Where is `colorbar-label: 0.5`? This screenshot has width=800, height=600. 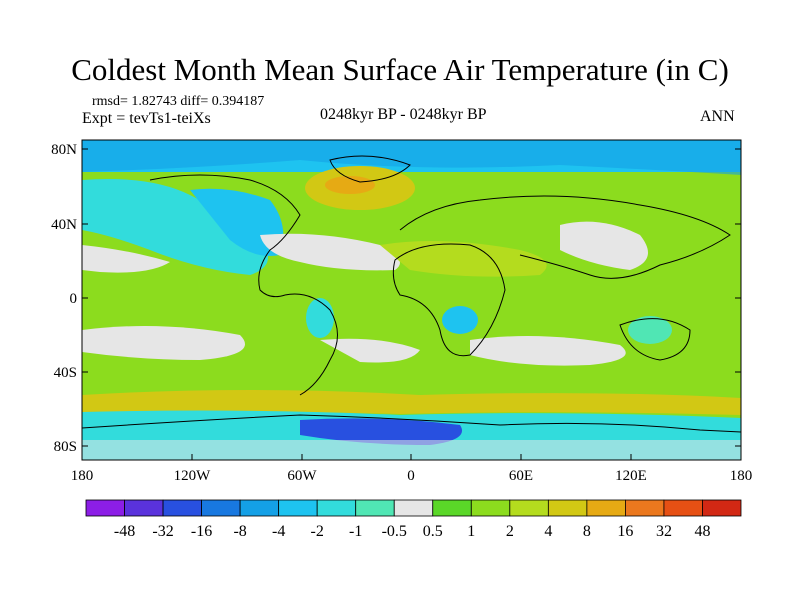 colorbar-label: 0.5 is located at coordinates (433, 531).